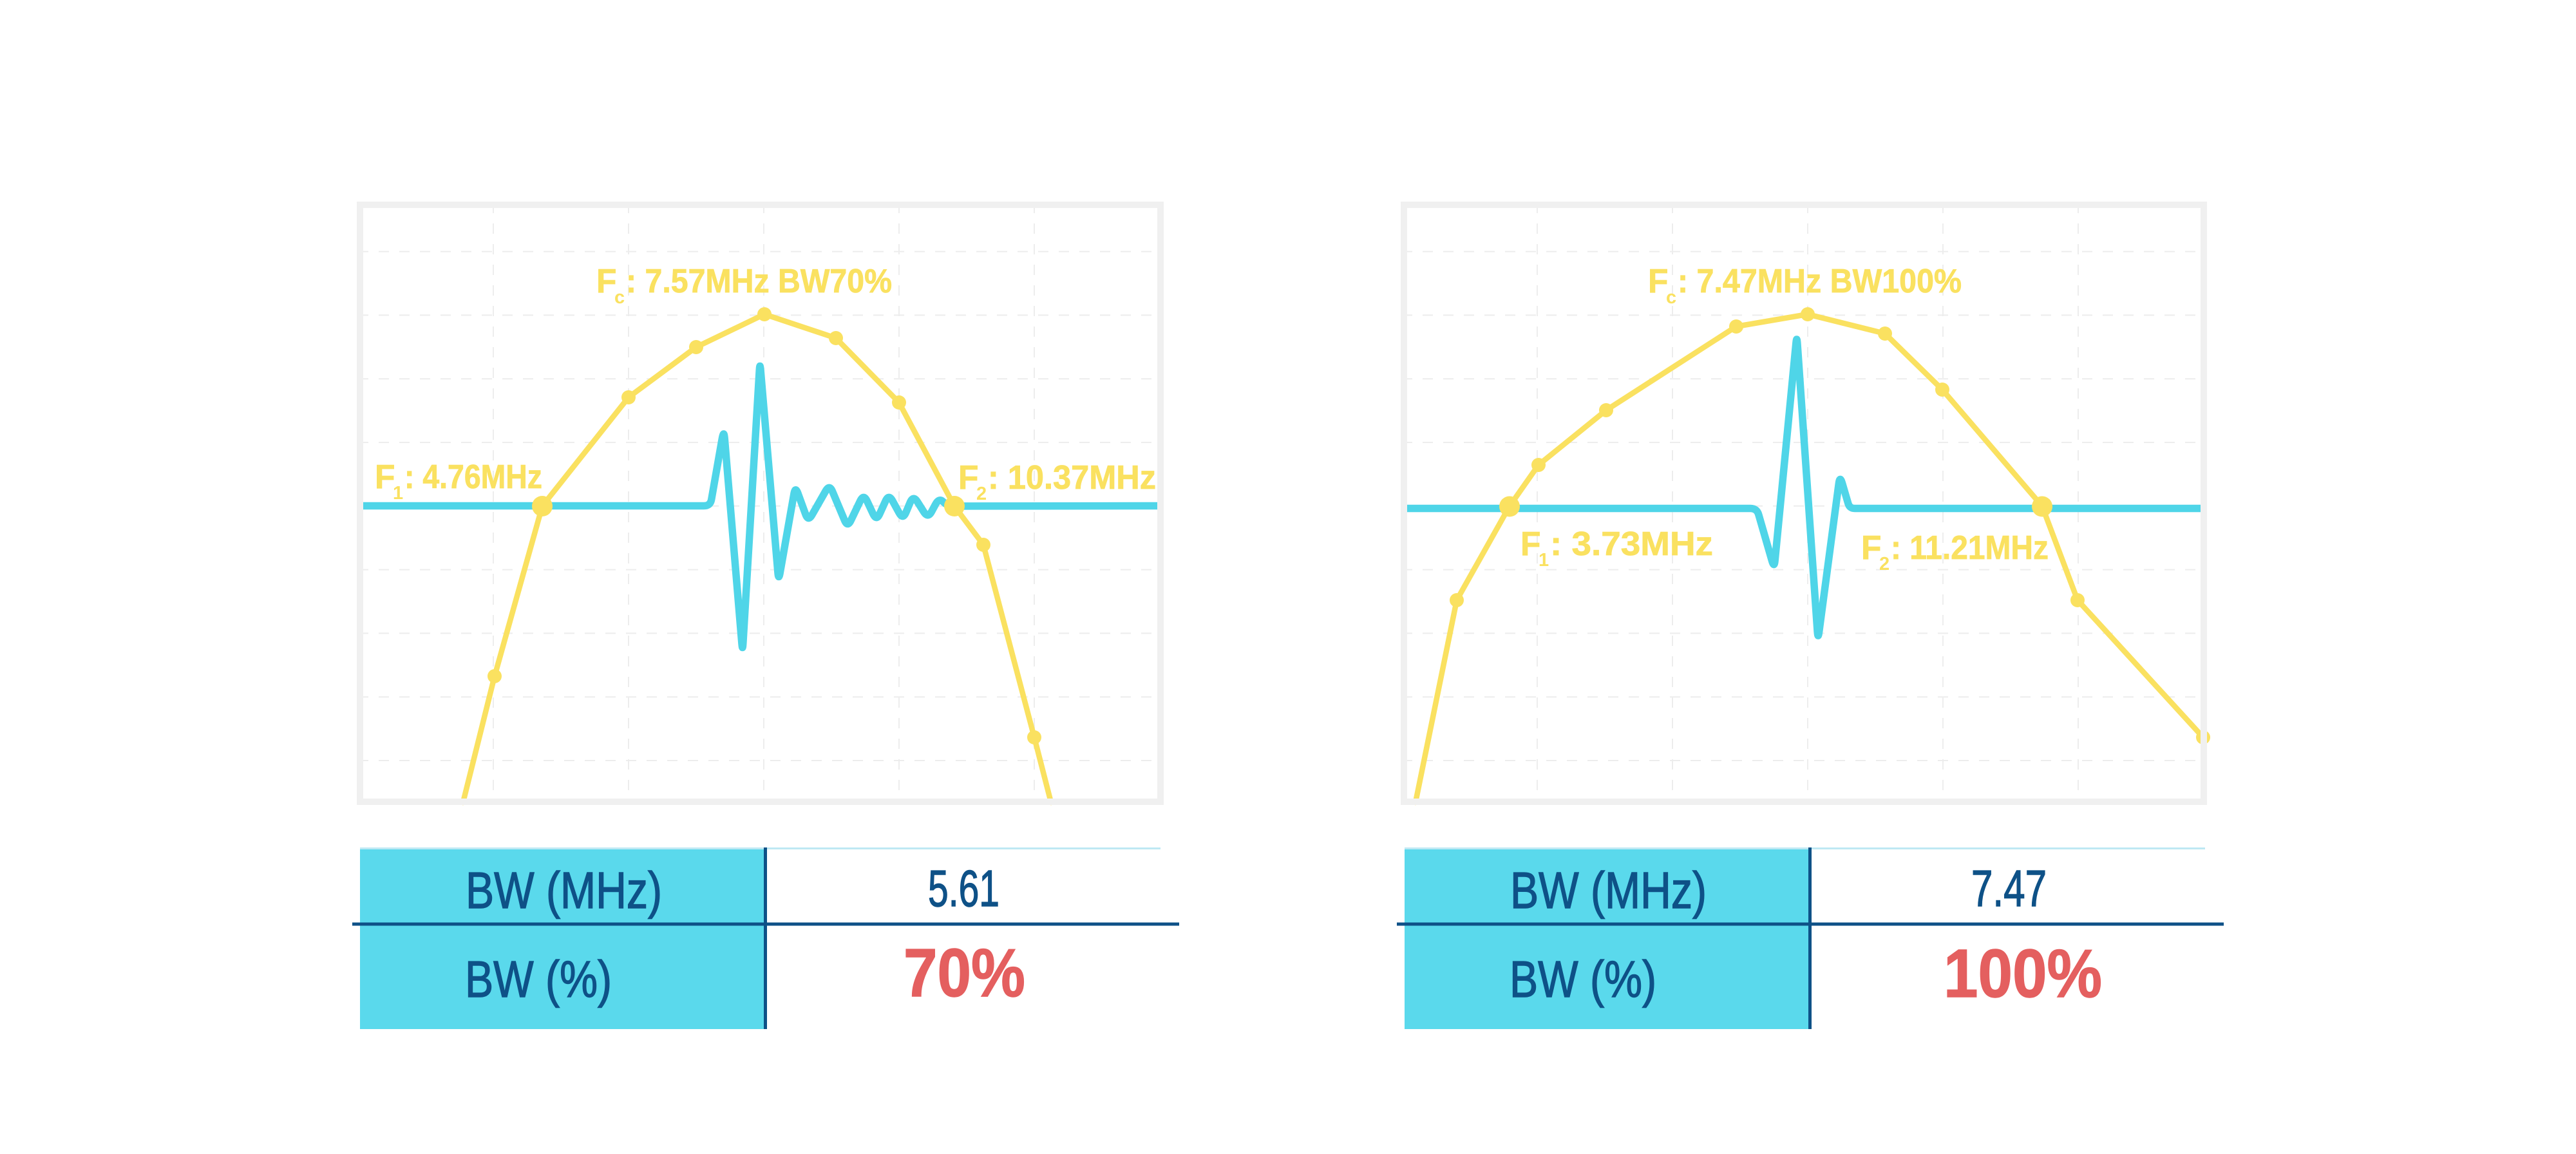  What do you see at coordinates (964, 889) in the screenshot?
I see `svg-text: 5.61` at bounding box center [964, 889].